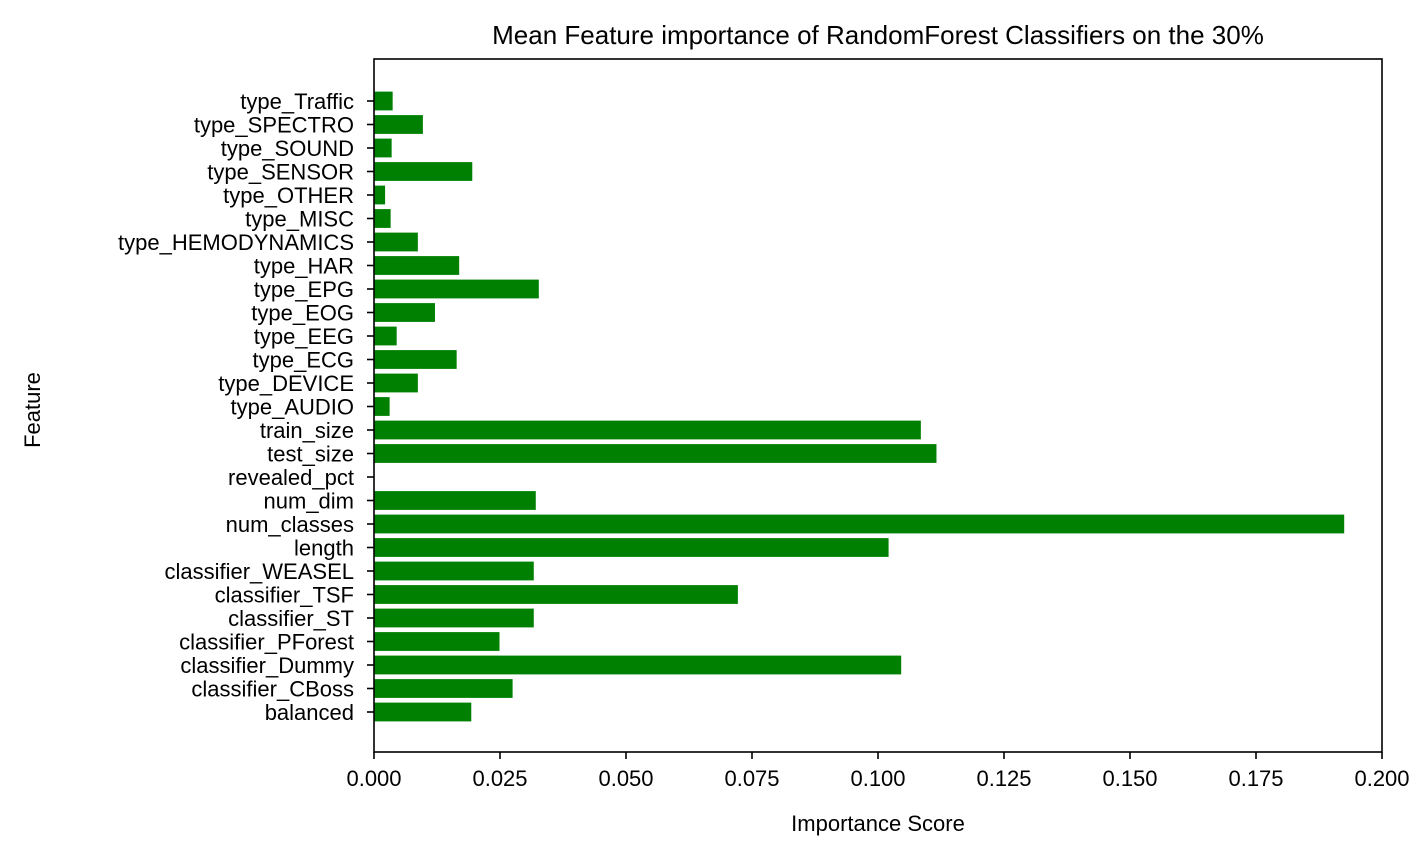 The image size is (1426, 861). What do you see at coordinates (299, 219) in the screenshot?
I see `y-tick-label: type_MISC` at bounding box center [299, 219].